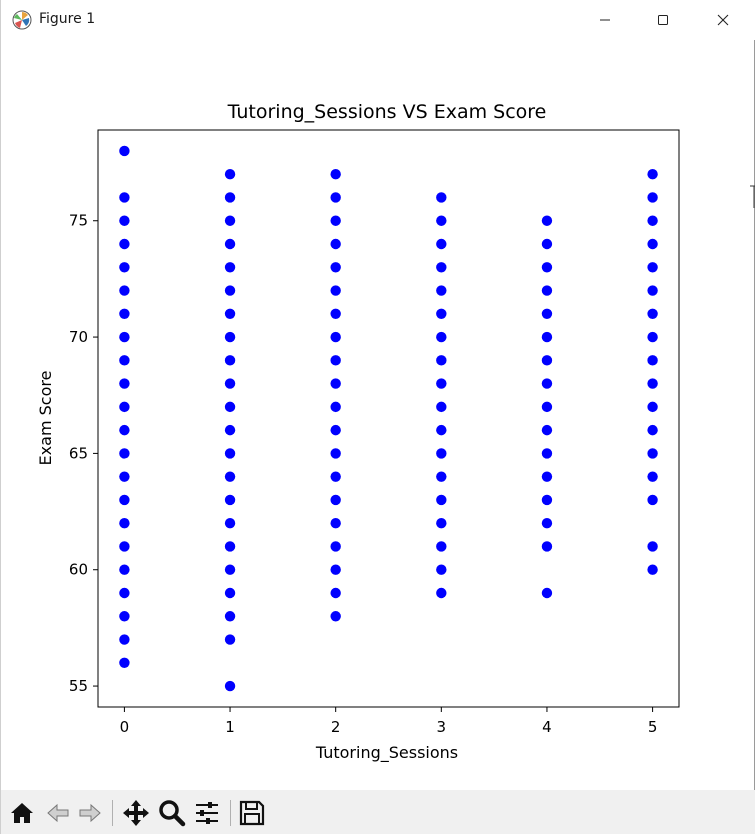  I want to click on zoom-icon, so click(172, 813).